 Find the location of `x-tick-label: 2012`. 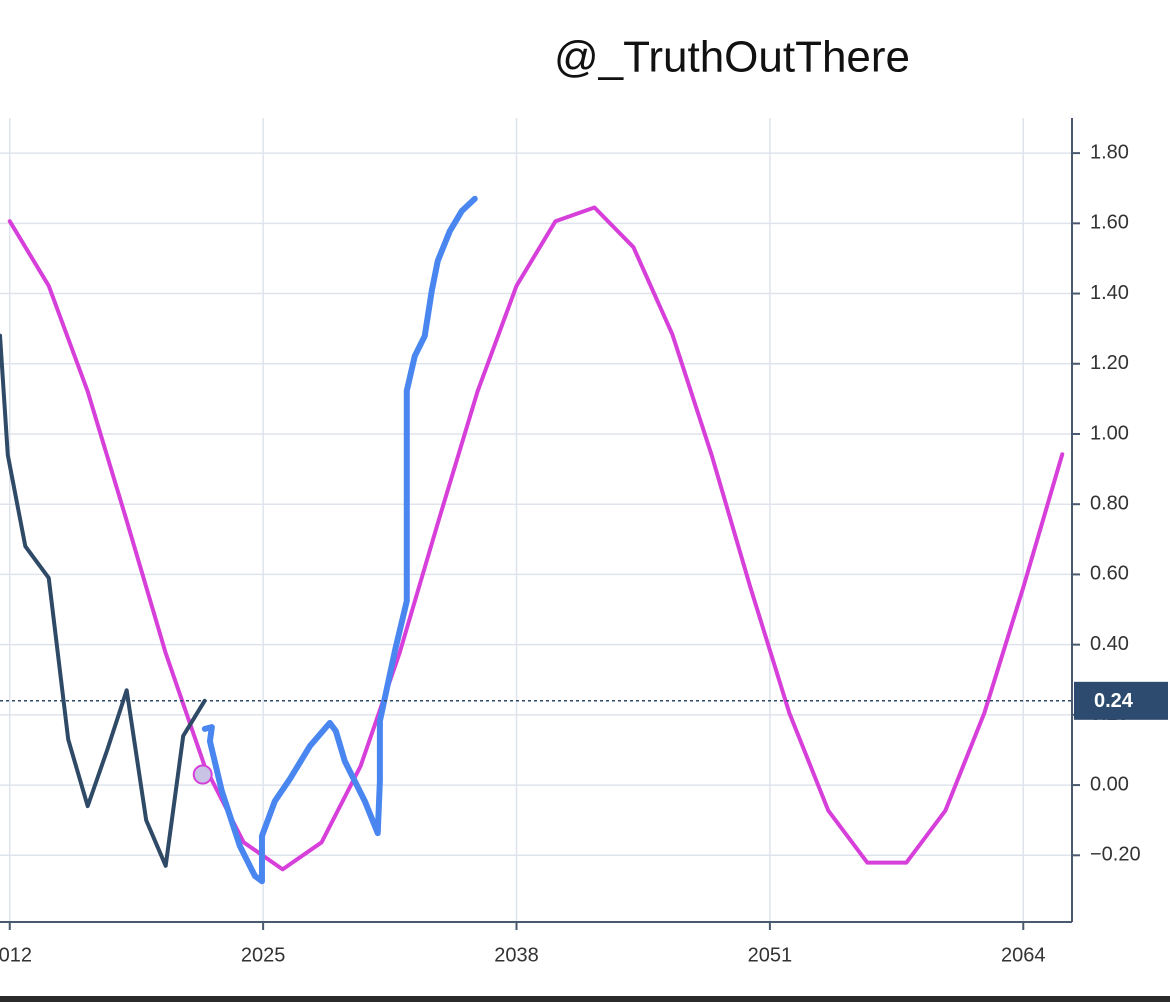

x-tick-label: 2012 is located at coordinates (16, 955).